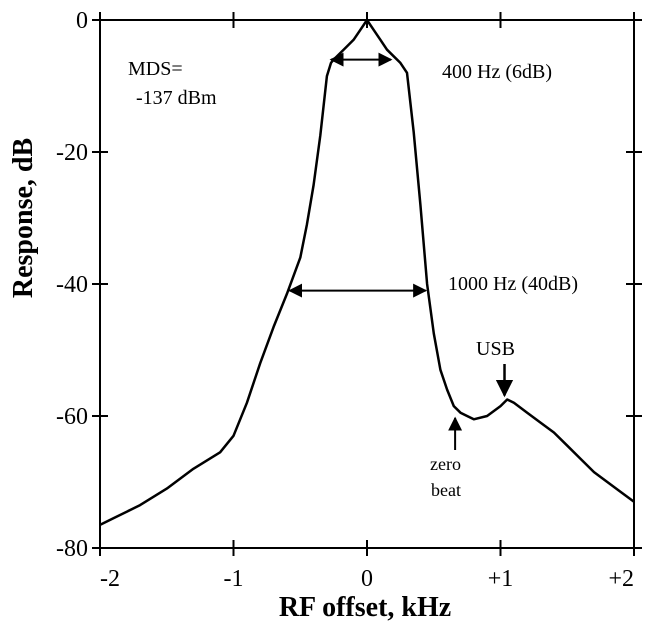  Describe the element at coordinates (495, 349) in the screenshot. I see `usb-label: USB` at that location.